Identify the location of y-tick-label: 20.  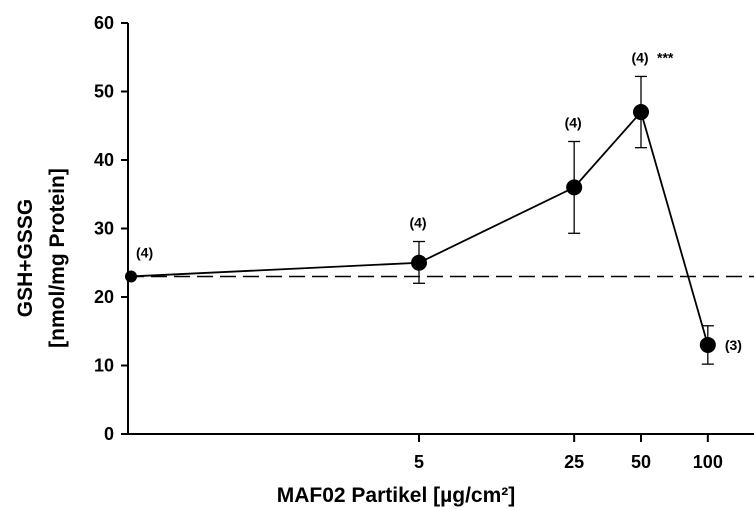
(104, 297).